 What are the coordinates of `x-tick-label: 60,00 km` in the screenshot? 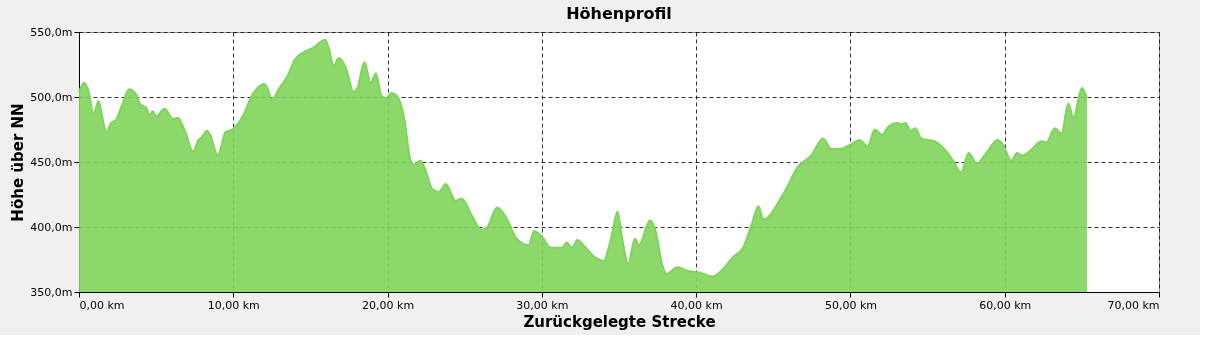 It's located at (1005, 305).